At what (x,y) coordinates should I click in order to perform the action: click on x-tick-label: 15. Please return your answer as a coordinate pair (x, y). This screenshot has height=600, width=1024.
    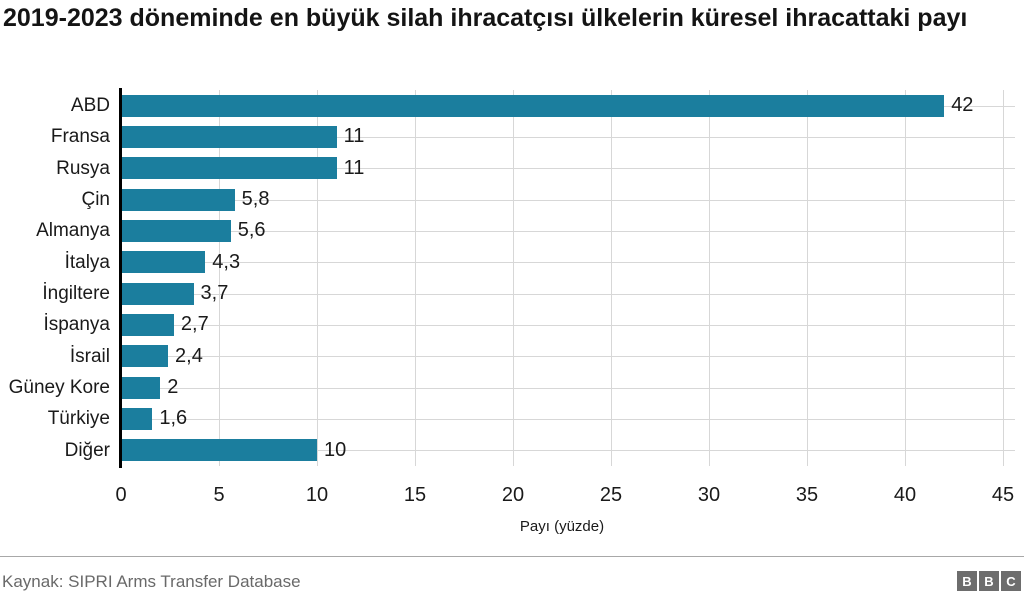
    Looking at the image, I should click on (415, 495).